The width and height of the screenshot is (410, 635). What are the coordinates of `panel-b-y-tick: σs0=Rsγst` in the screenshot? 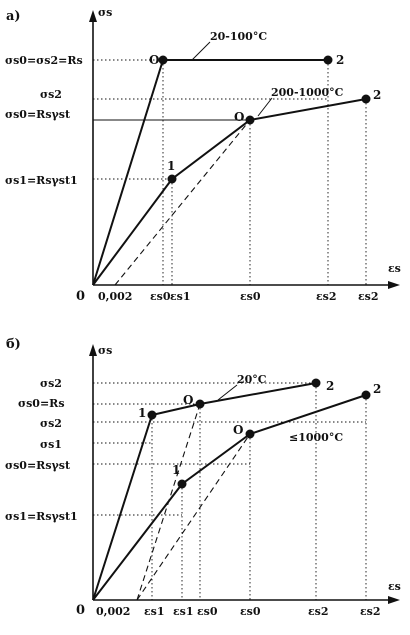 It's located at (38, 465).